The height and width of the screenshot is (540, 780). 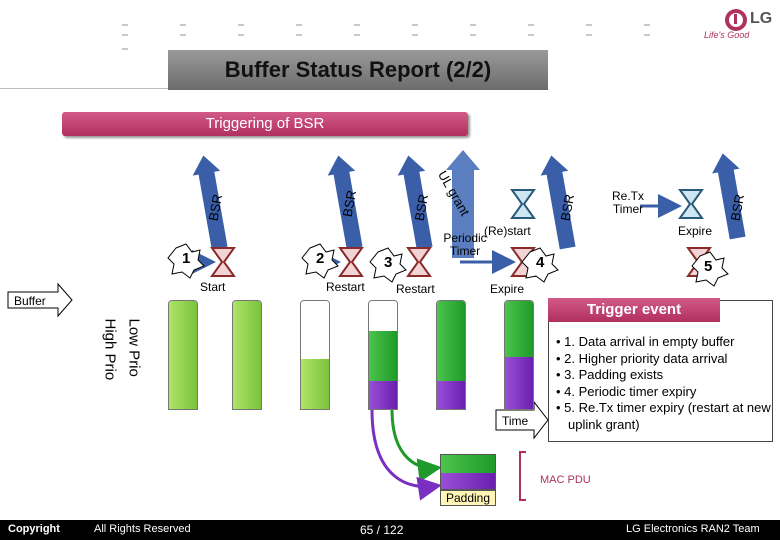 What do you see at coordinates (627, 202) in the screenshot?
I see `retx-timer-label: Re.Tx Timer` at bounding box center [627, 202].